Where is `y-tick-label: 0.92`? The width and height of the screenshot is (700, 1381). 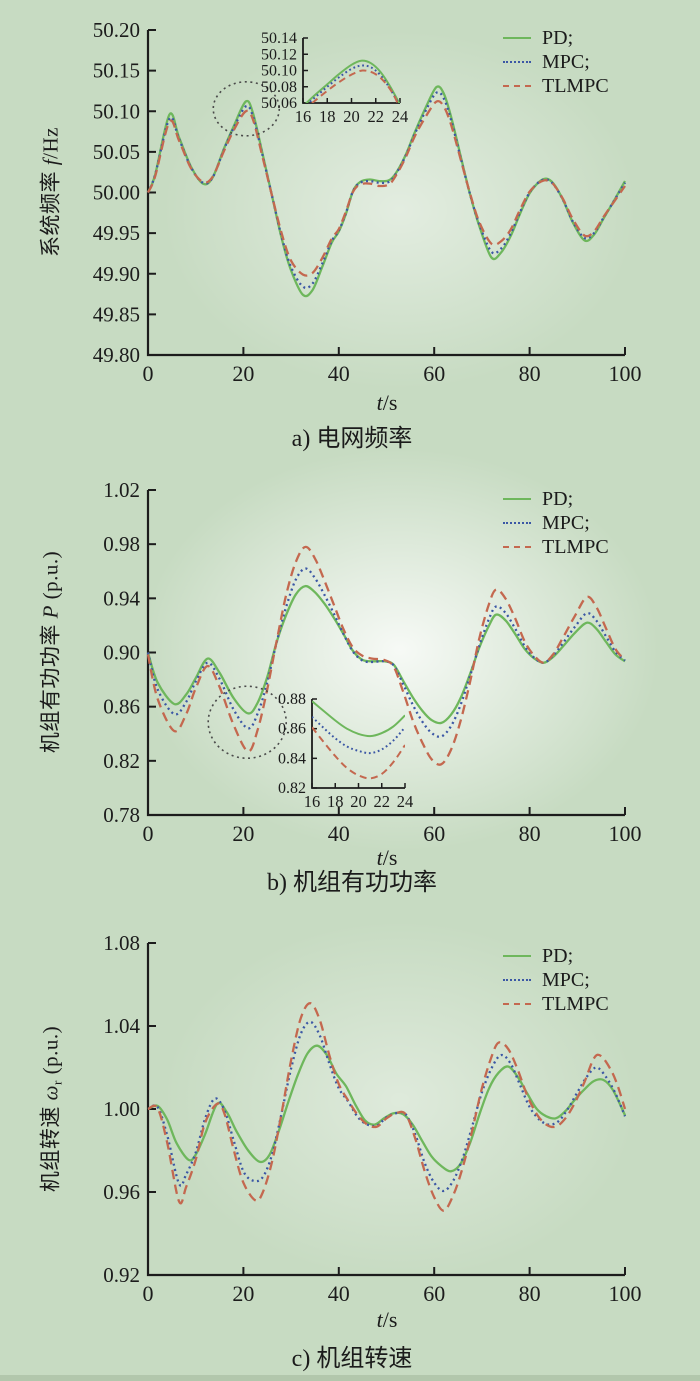
y-tick-label: 0.92 is located at coordinates (121, 1275).